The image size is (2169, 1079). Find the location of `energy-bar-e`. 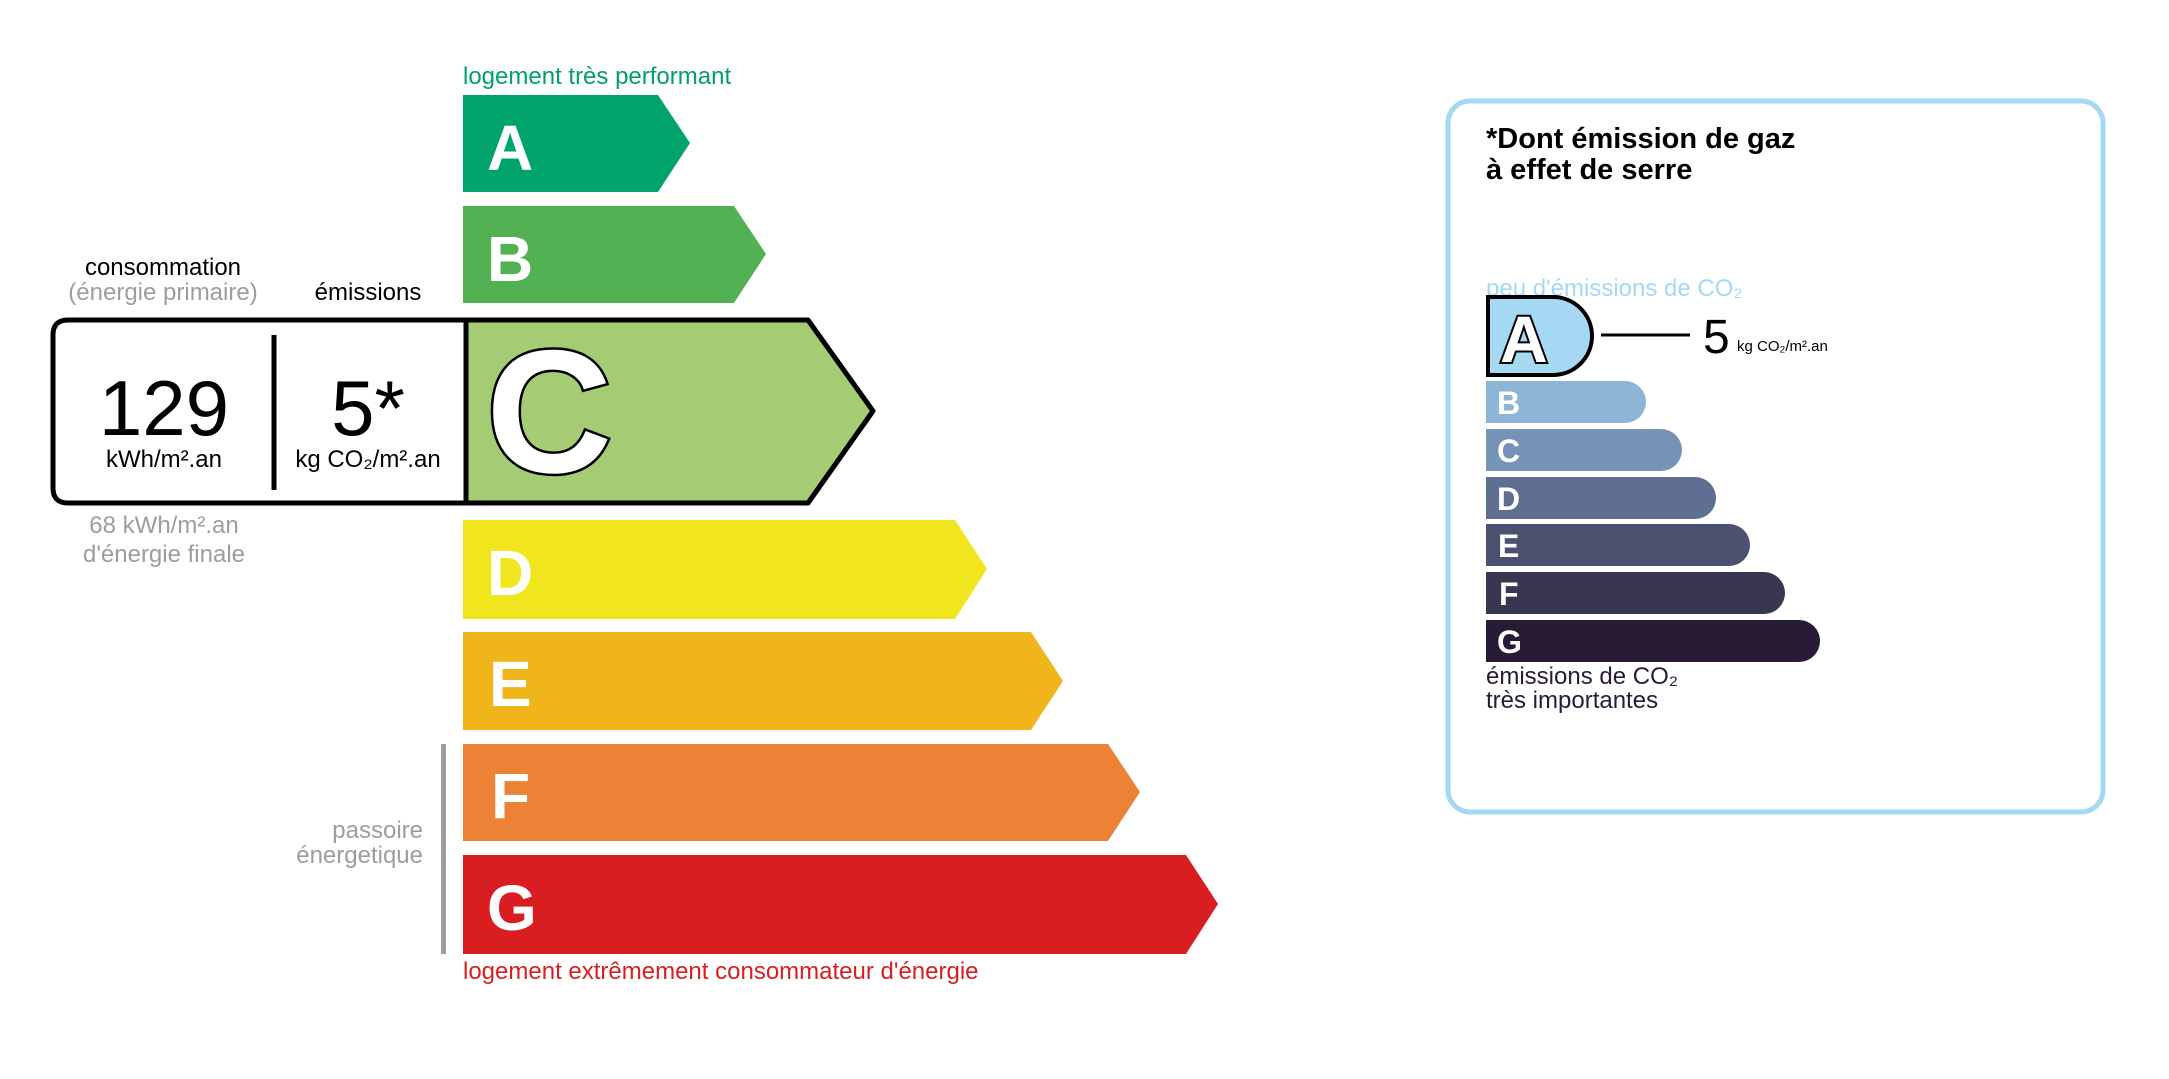

energy-bar-e is located at coordinates (763, 681).